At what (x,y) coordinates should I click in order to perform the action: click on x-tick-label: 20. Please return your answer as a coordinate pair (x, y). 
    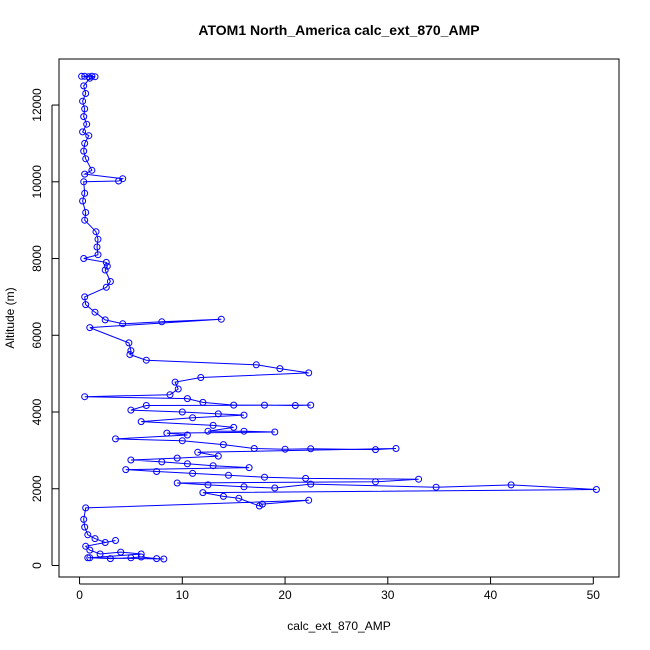
    Looking at the image, I should click on (285, 595).